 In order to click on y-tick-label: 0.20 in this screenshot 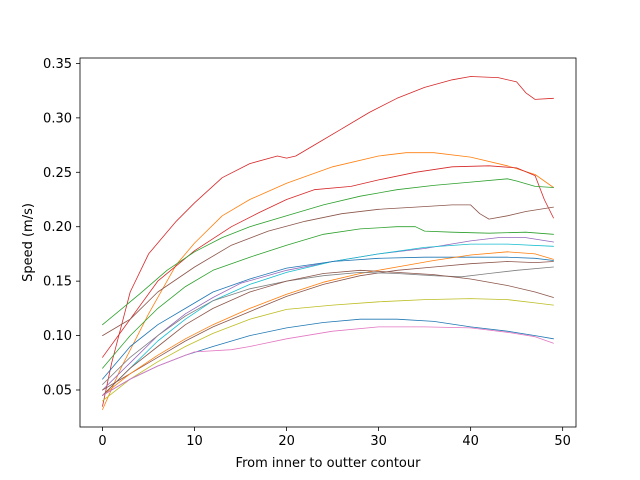, I will do `click(57, 227)`.